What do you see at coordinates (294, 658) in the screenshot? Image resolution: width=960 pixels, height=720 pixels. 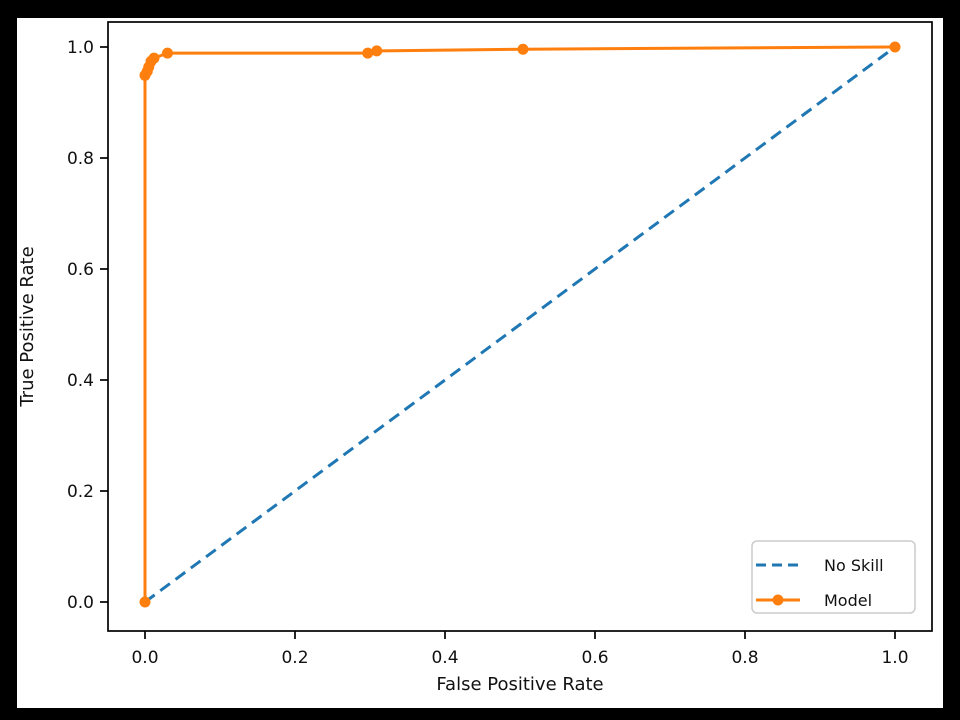 I see `x-tick-label: 0.2` at bounding box center [294, 658].